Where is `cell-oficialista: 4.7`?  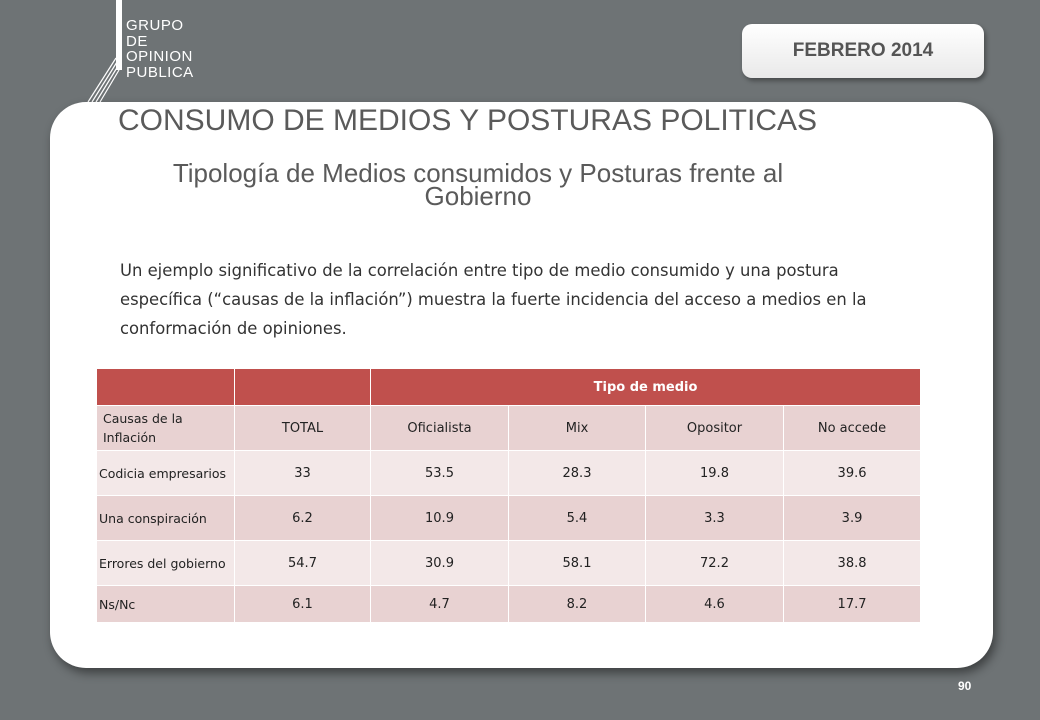
cell-oficialista: 4.7 is located at coordinates (439, 604).